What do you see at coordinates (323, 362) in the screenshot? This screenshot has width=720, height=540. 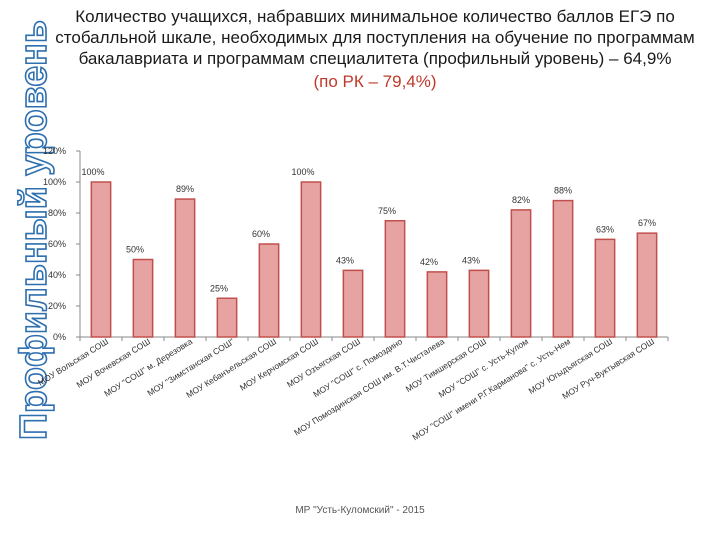 I see `category-label: МОУ Озъягская СОШ` at bounding box center [323, 362].